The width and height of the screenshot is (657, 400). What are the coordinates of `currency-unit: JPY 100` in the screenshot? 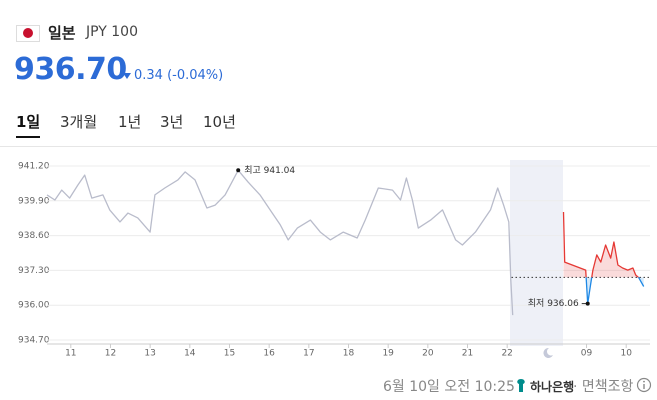 It's located at (112, 32).